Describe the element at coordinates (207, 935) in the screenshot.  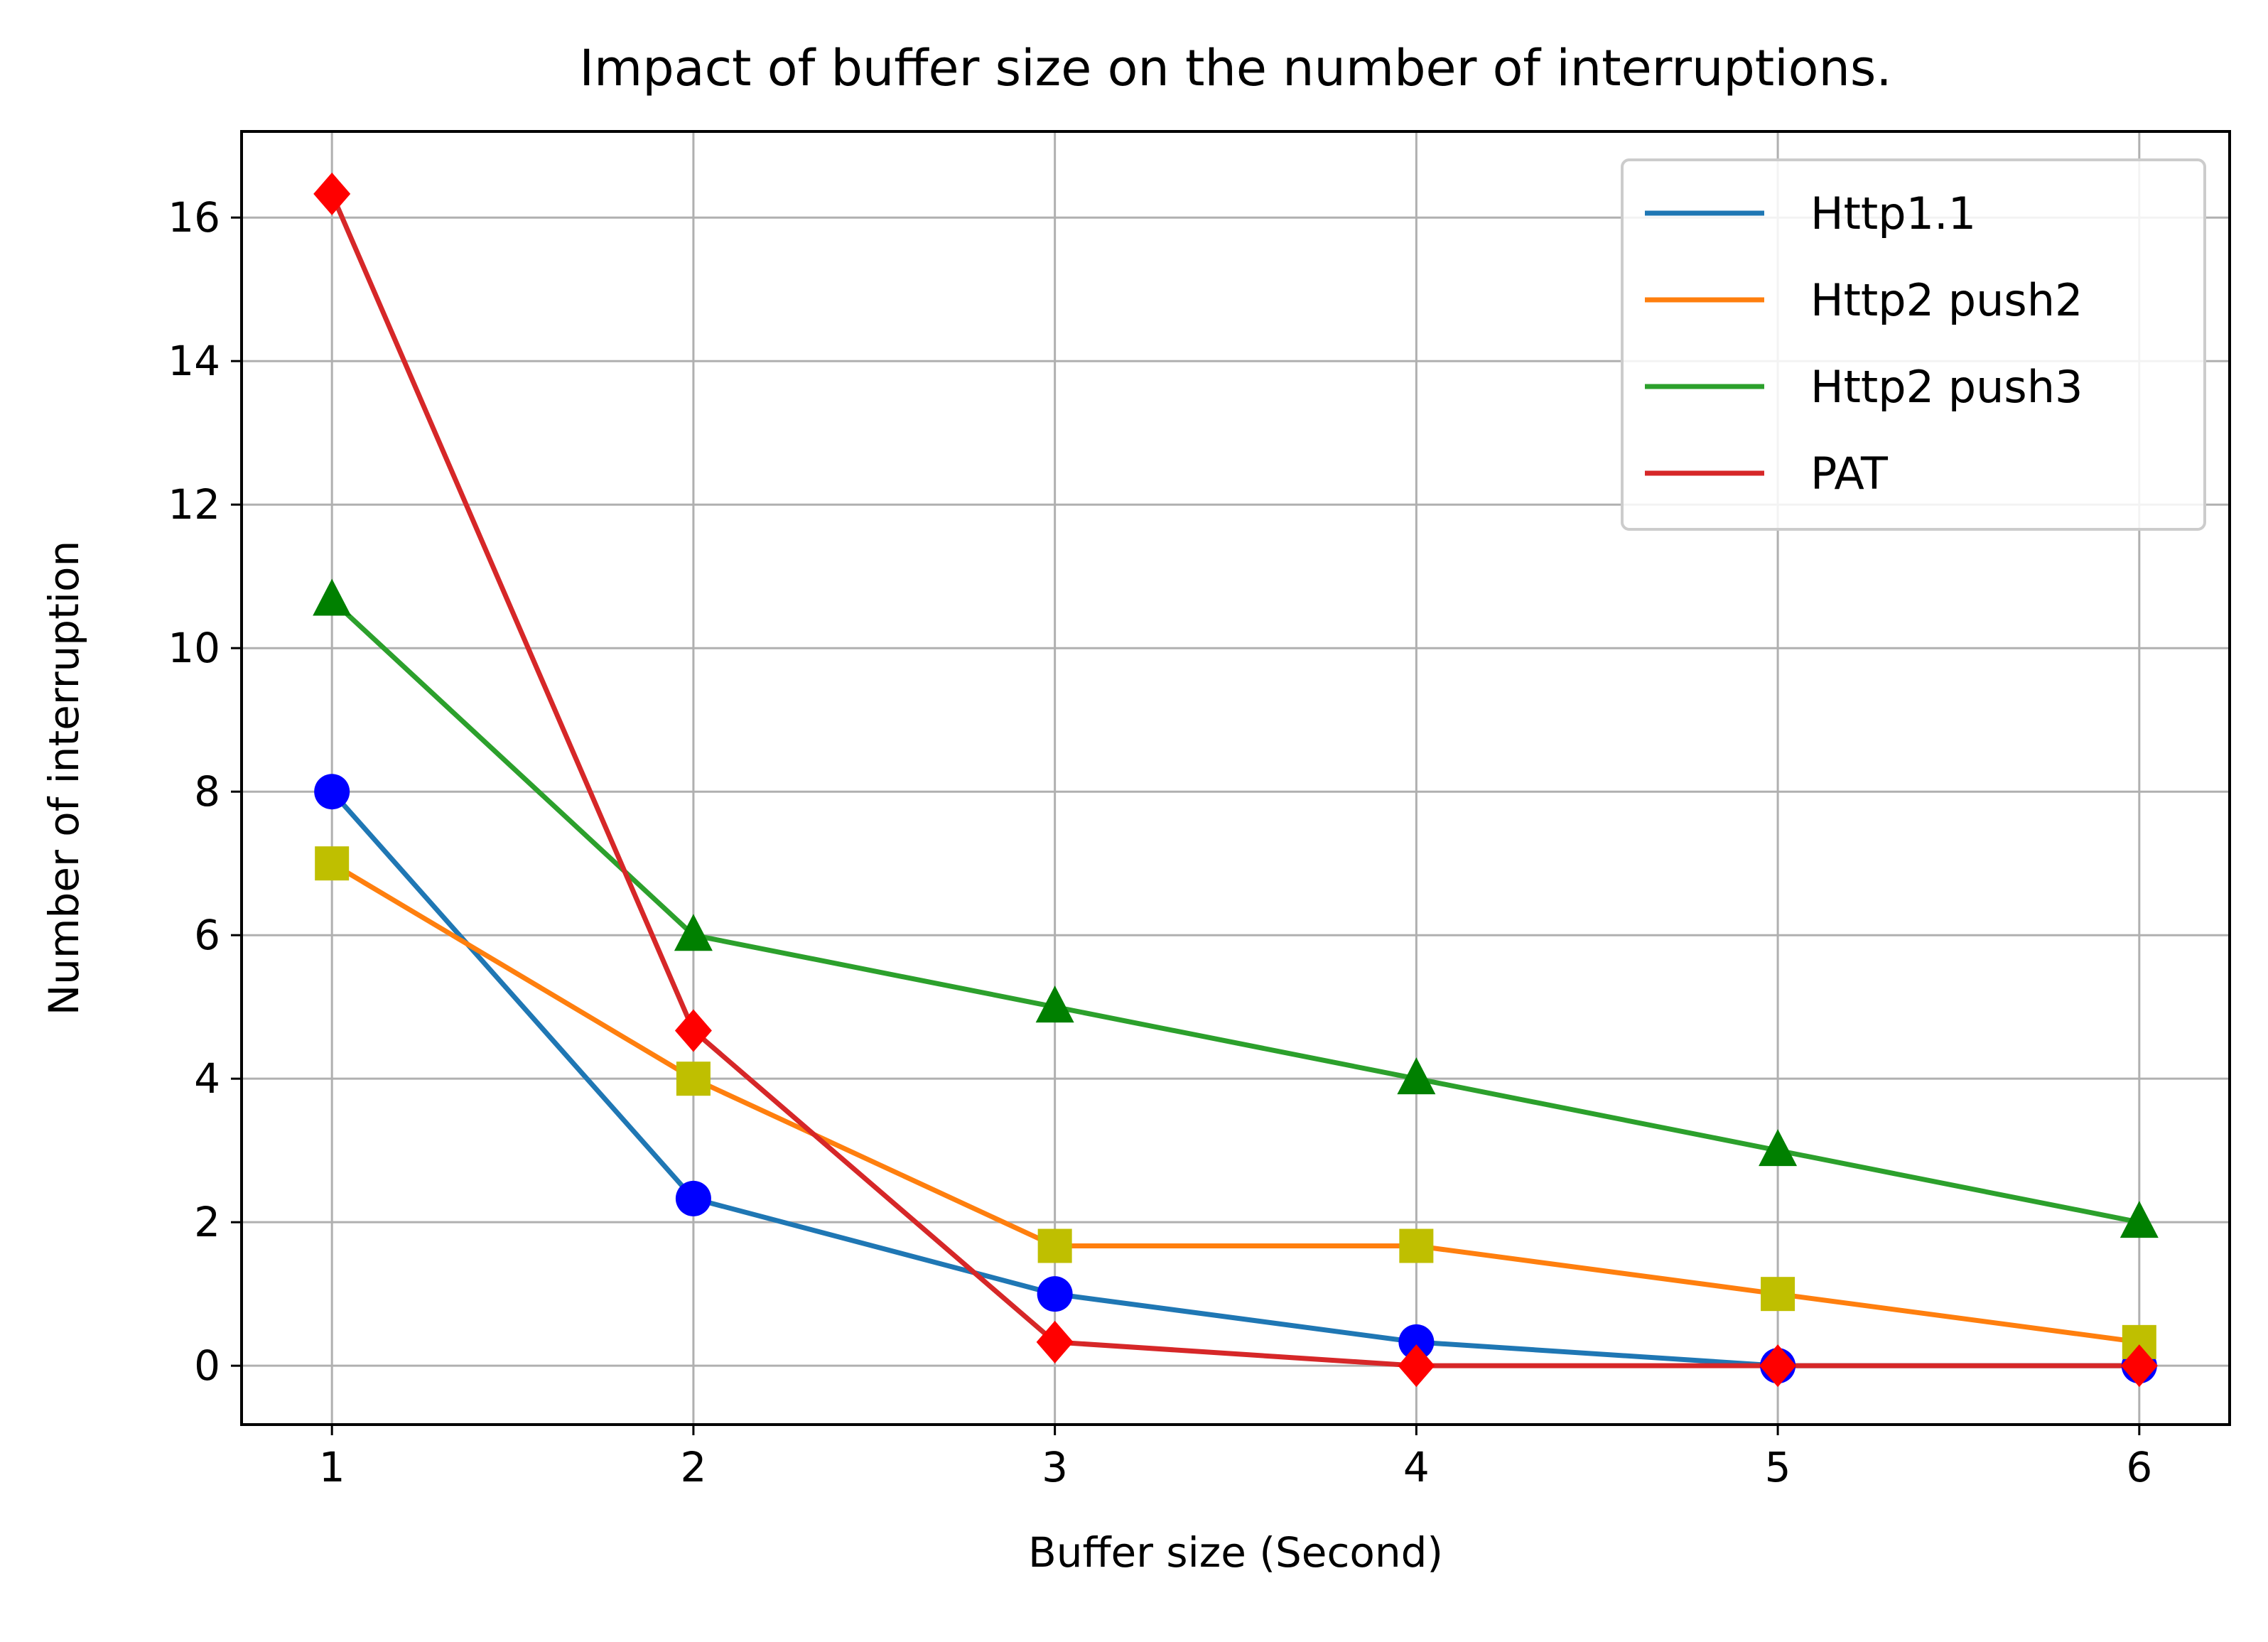
I see `y-tick-label: 6` at that location.